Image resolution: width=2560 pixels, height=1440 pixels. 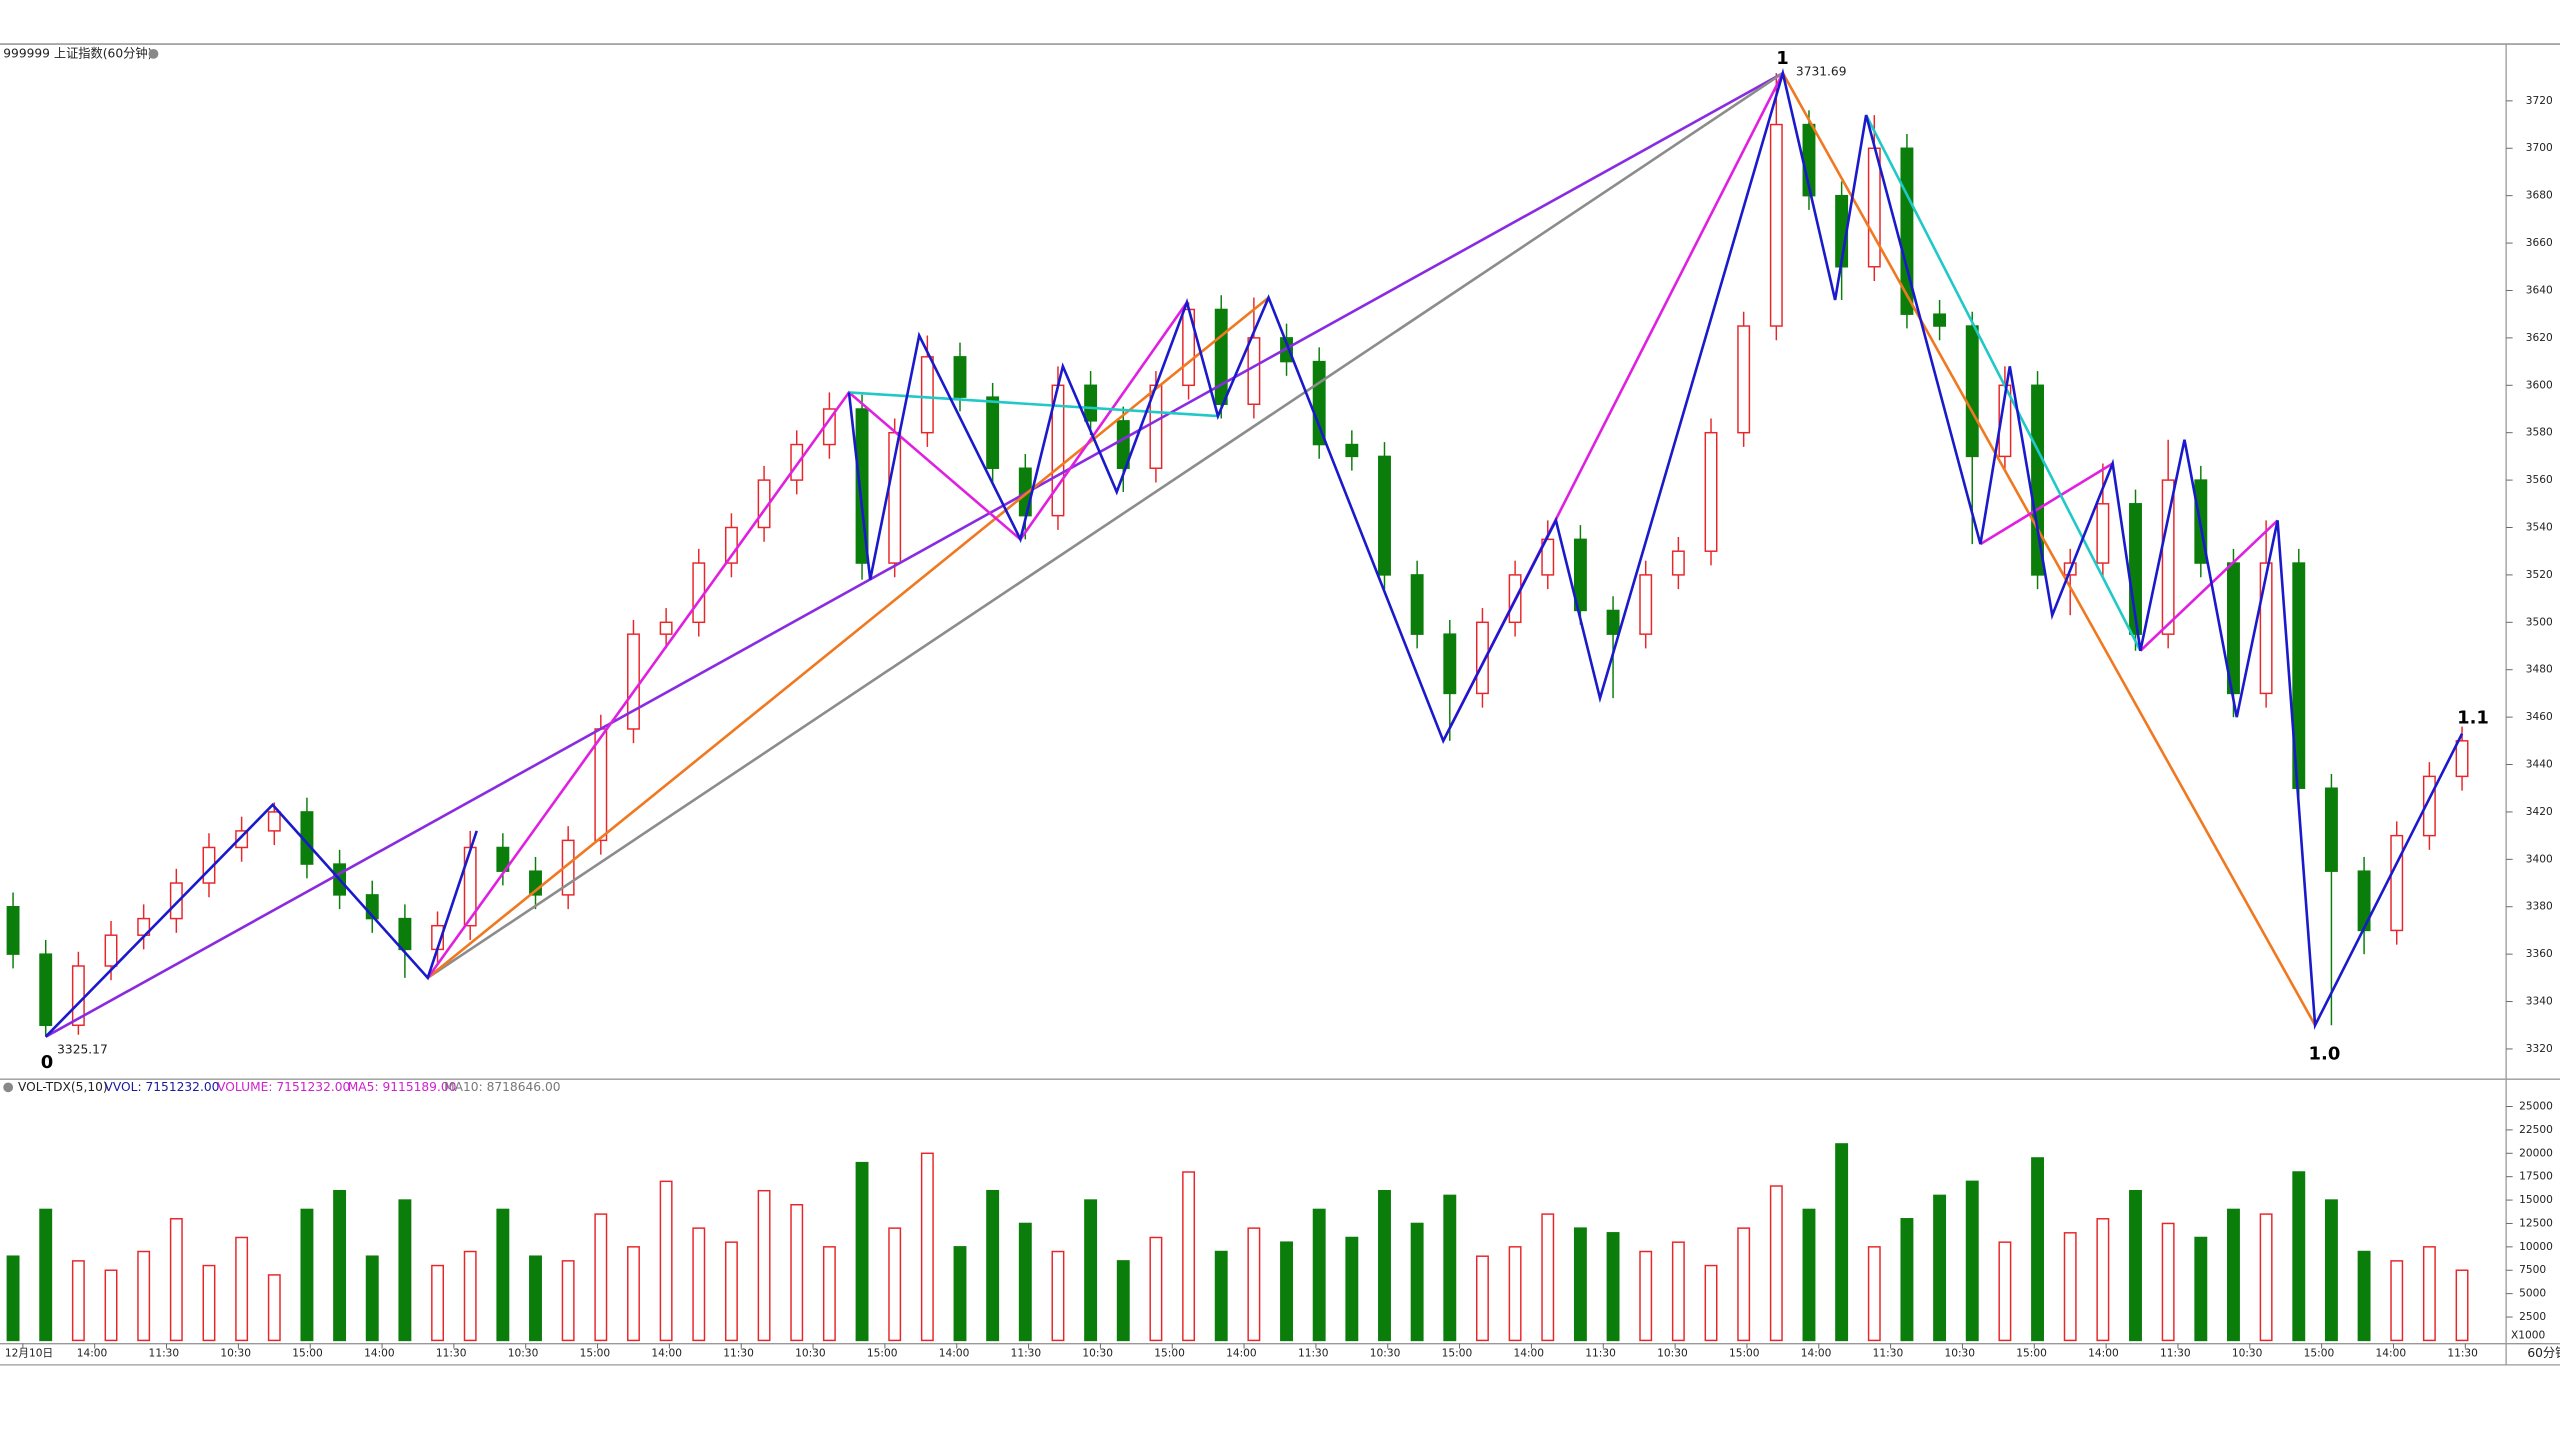 I want to click on title-icon, so click(x=153, y=53).